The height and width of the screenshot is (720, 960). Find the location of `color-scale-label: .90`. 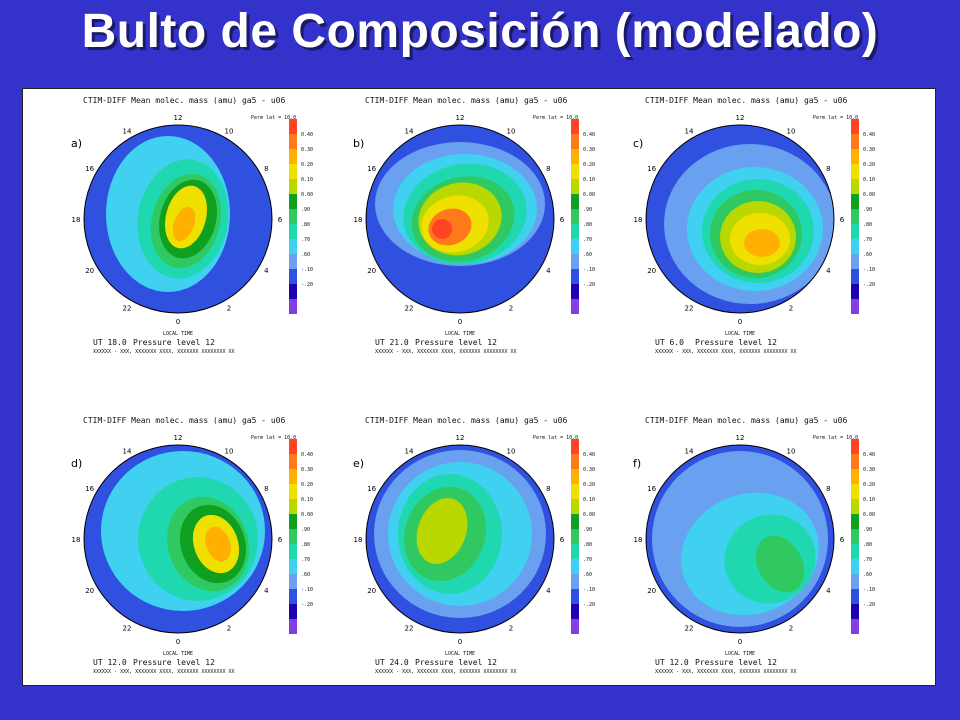

color-scale-label: .90 is located at coordinates (867, 210).